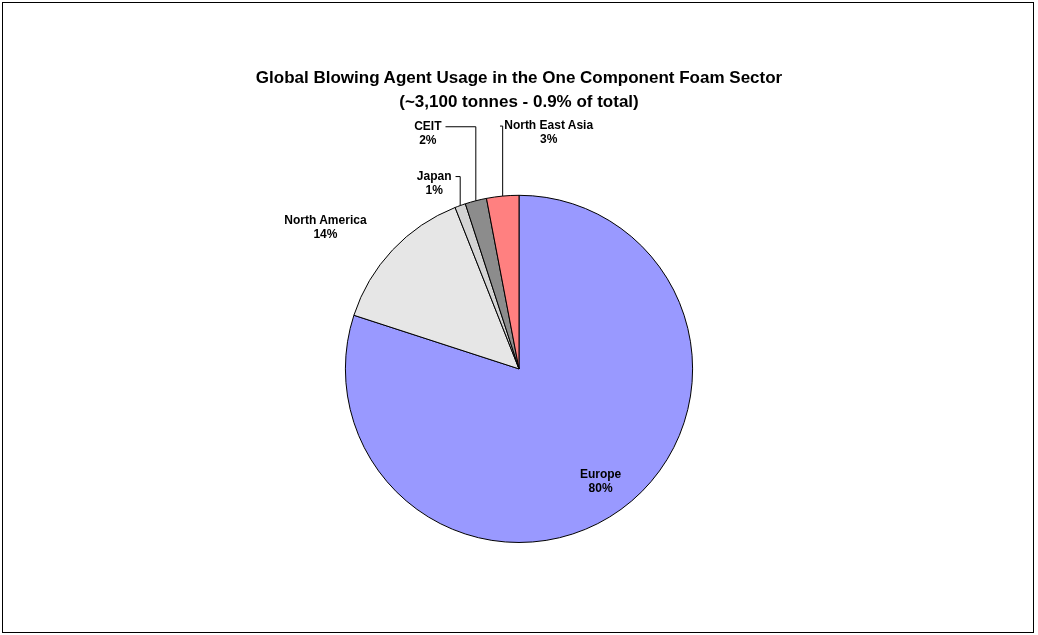 The width and height of the screenshot is (1038, 635). What do you see at coordinates (600, 473) in the screenshot?
I see `slice-label: Europe` at bounding box center [600, 473].